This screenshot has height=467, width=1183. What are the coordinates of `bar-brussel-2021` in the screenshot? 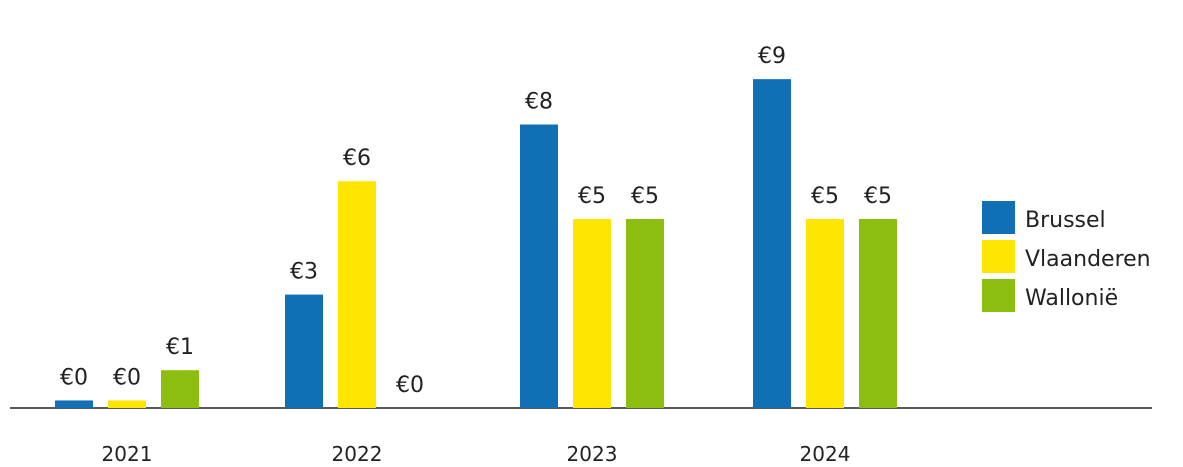 It's located at (74, 404).